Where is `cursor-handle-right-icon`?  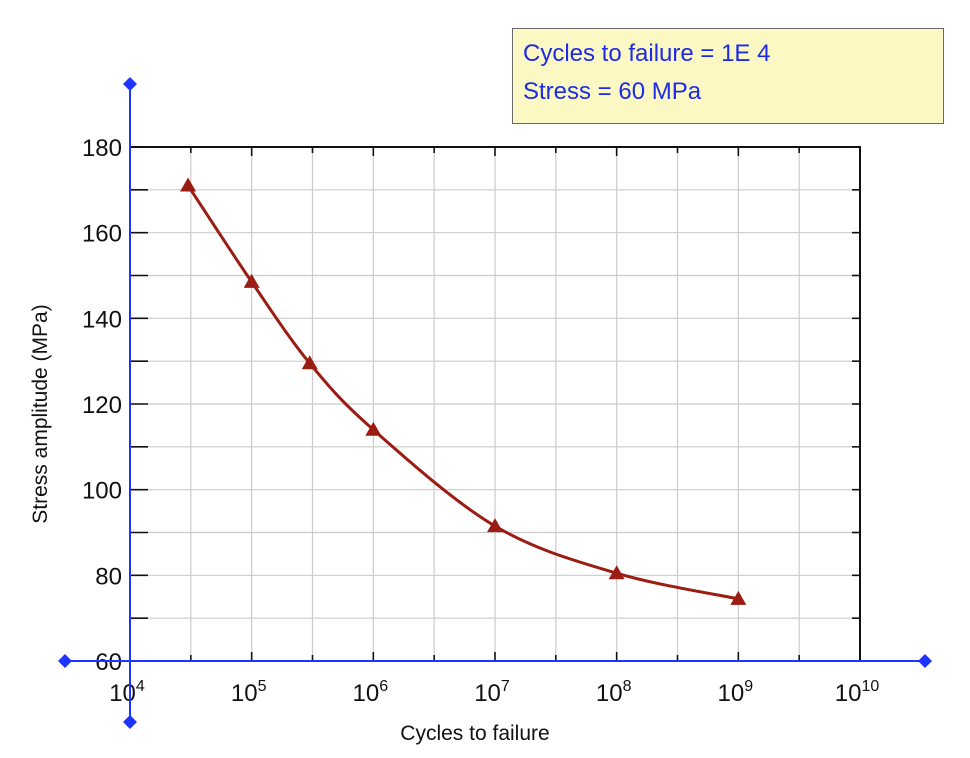 cursor-handle-right-icon is located at coordinates (925, 661).